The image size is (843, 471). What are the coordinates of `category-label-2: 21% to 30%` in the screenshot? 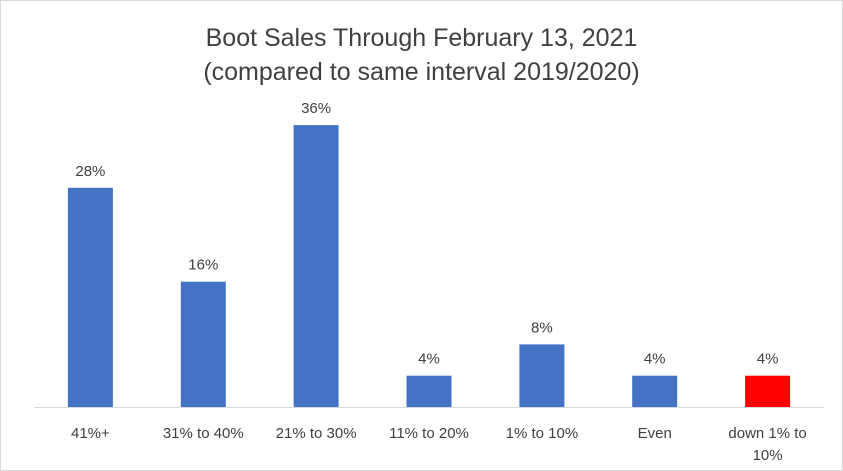 It's located at (316, 433).